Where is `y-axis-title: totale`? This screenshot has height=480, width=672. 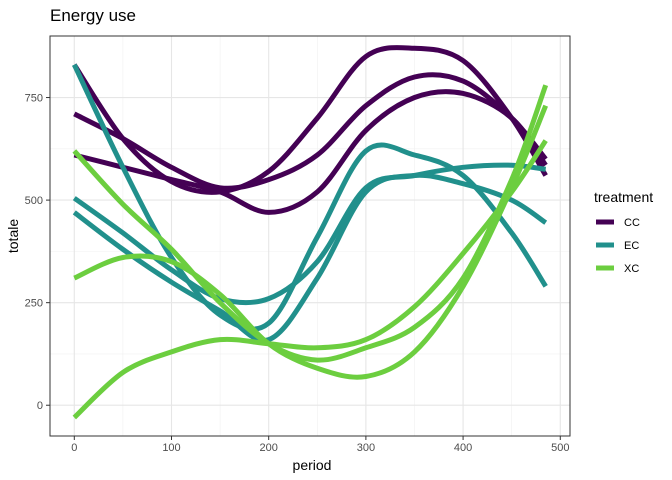 y-axis-title: totale is located at coordinates (13, 236).